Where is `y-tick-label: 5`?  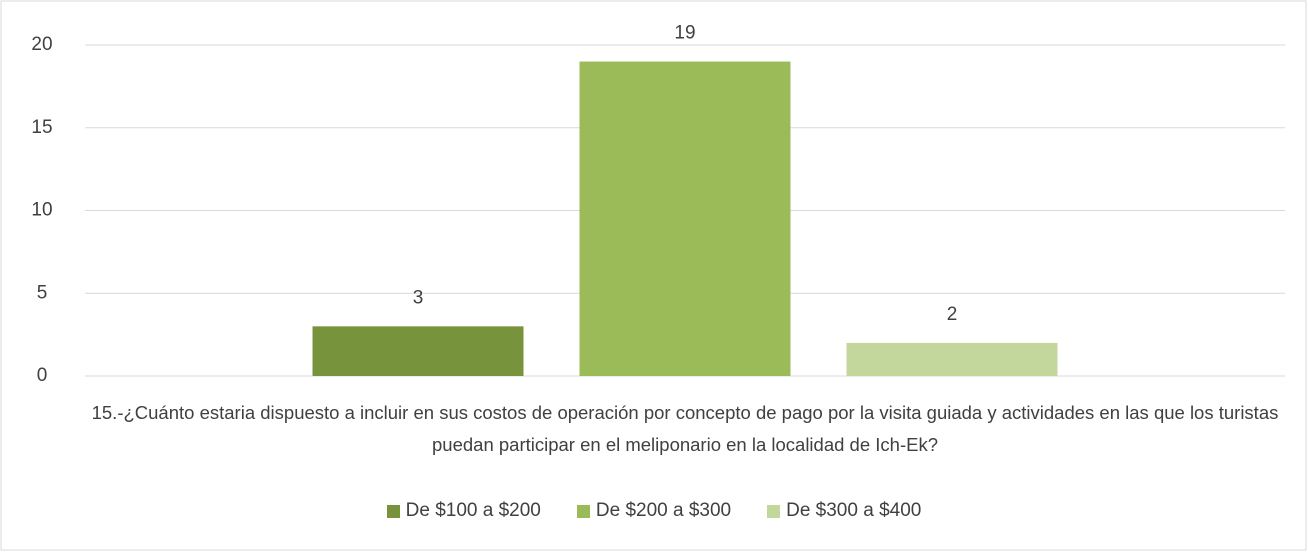 y-tick-label: 5 is located at coordinates (42, 292).